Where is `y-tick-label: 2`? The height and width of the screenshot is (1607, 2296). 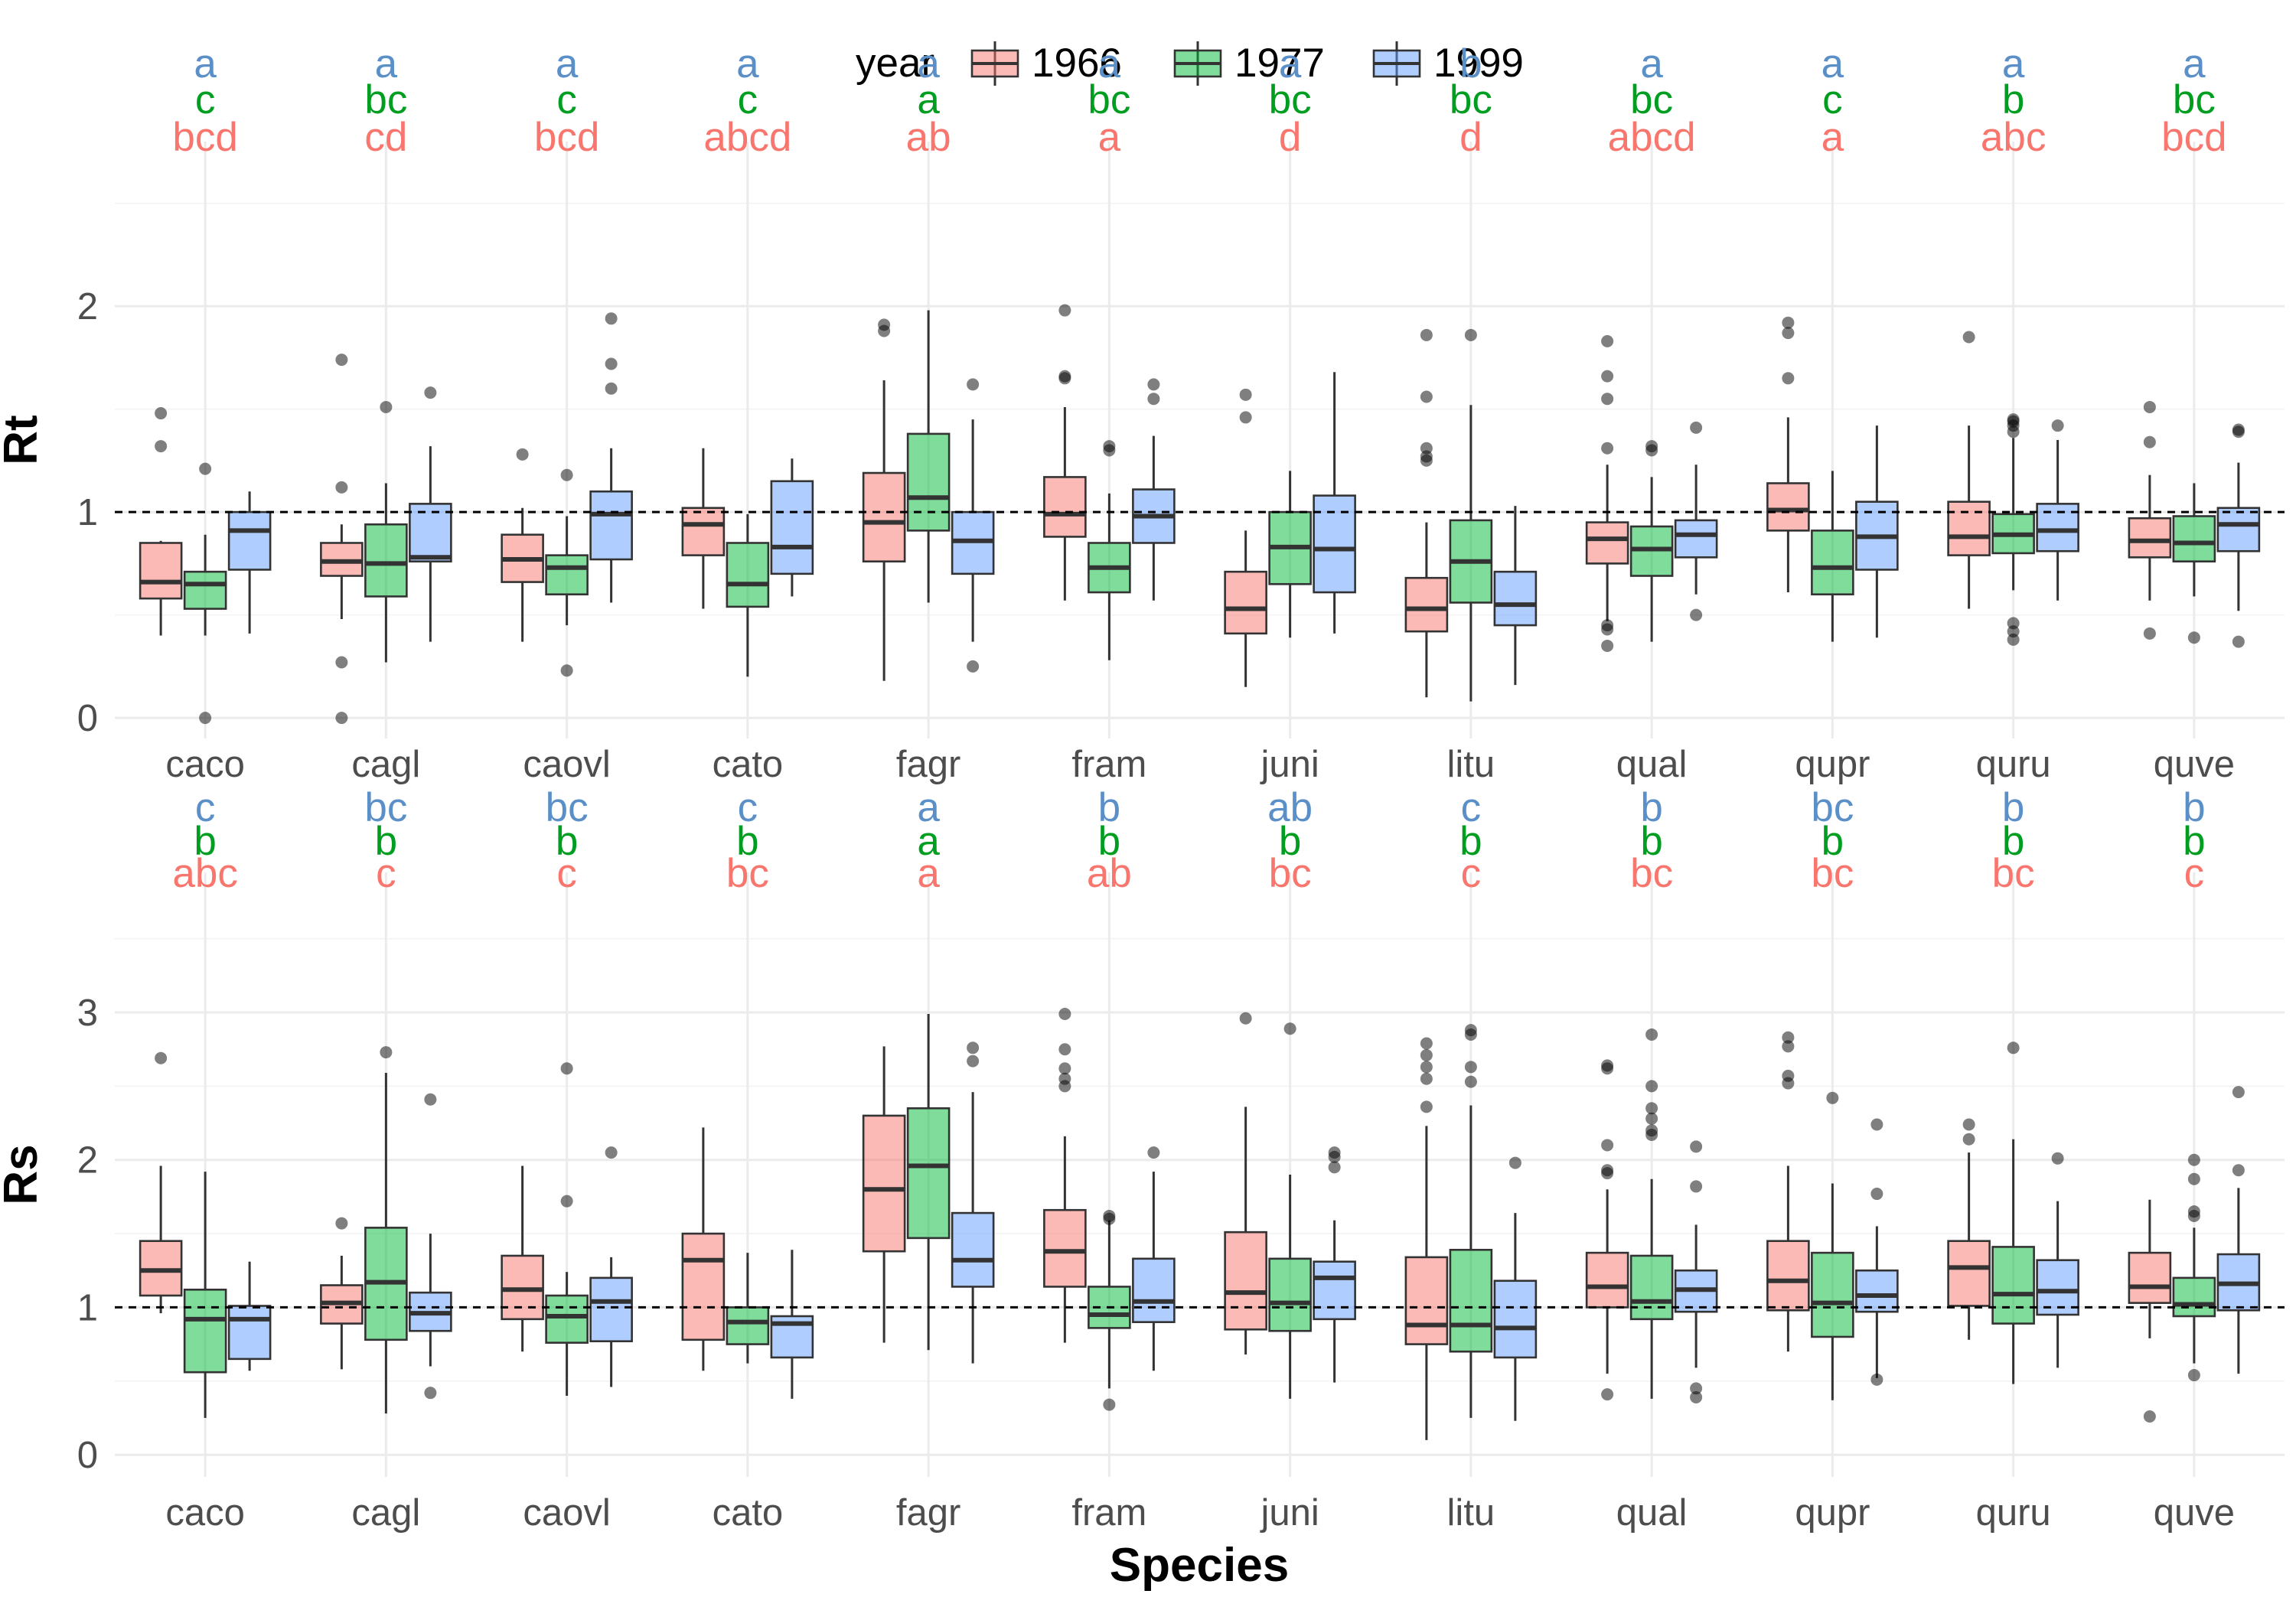
y-tick-label: 2 is located at coordinates (87, 307).